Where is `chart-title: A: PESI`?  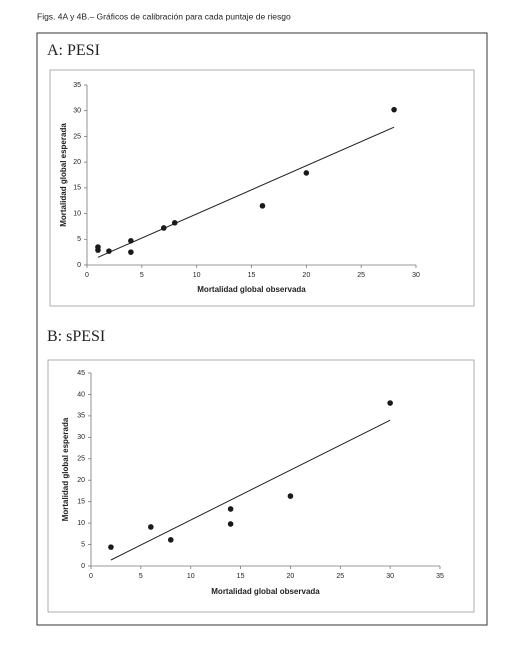 chart-title: A: PESI is located at coordinates (73, 50).